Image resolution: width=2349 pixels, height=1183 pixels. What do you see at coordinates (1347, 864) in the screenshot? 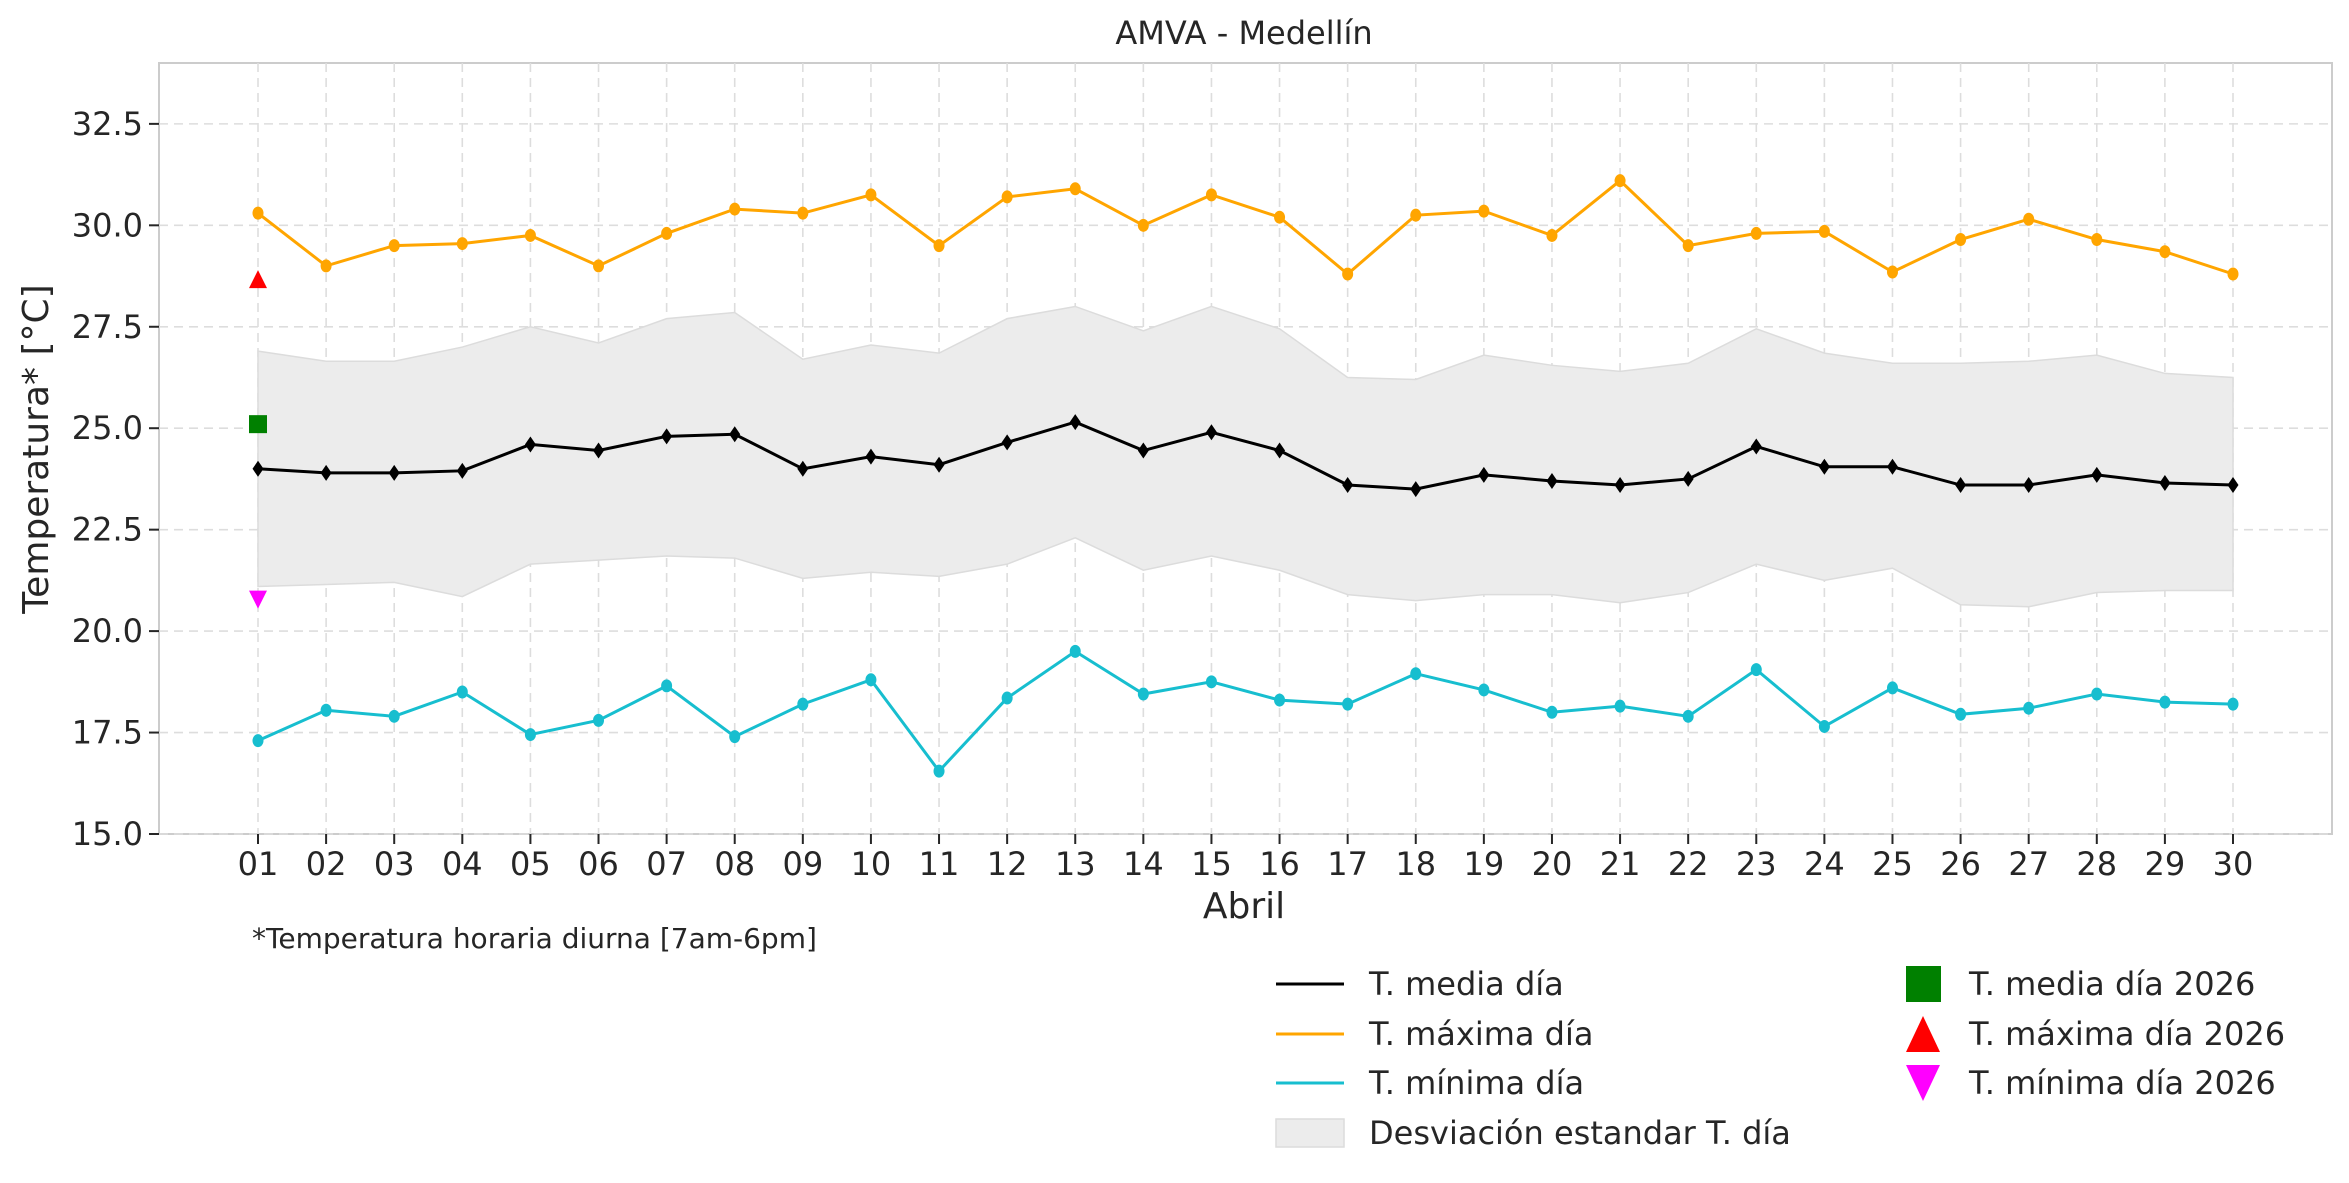
I see `x-tick-label: 17` at bounding box center [1347, 864].